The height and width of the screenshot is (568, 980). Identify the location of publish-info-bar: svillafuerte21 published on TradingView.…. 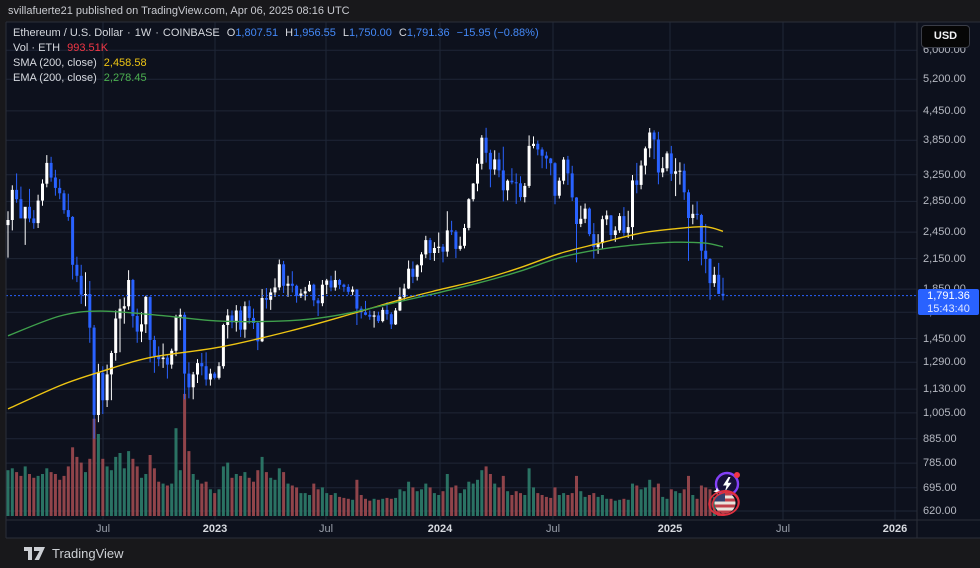
(179, 11).